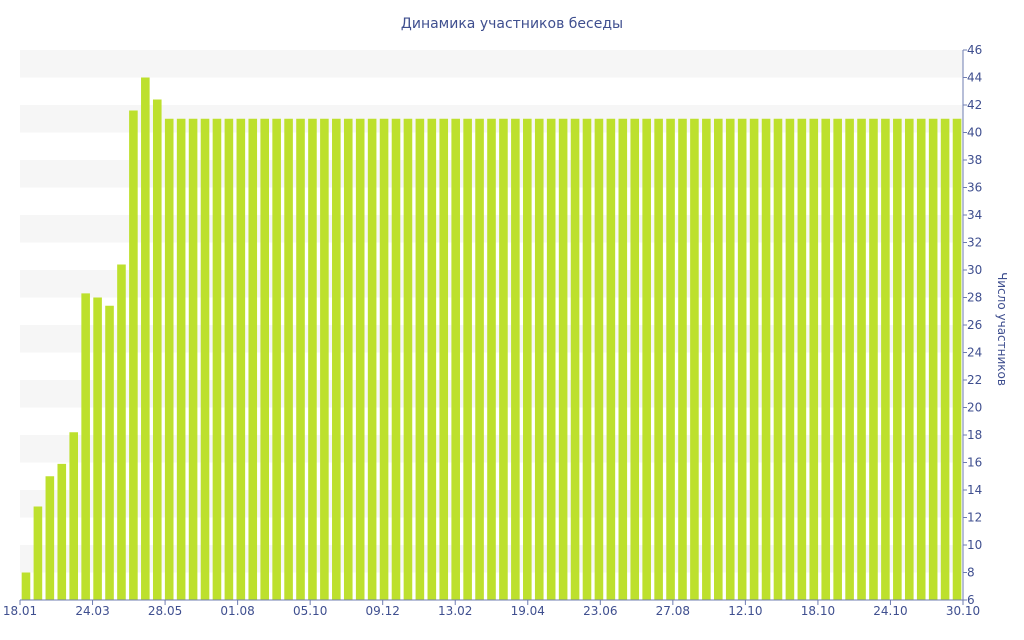 Image resolution: width=1024 pixels, height=640 pixels. I want to click on grid-band, so click(491, 64).